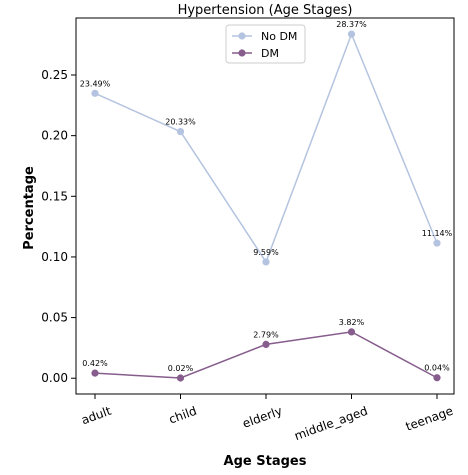  What do you see at coordinates (180, 122) in the screenshot?
I see `data-label-no-dm: 20.33%` at bounding box center [180, 122].